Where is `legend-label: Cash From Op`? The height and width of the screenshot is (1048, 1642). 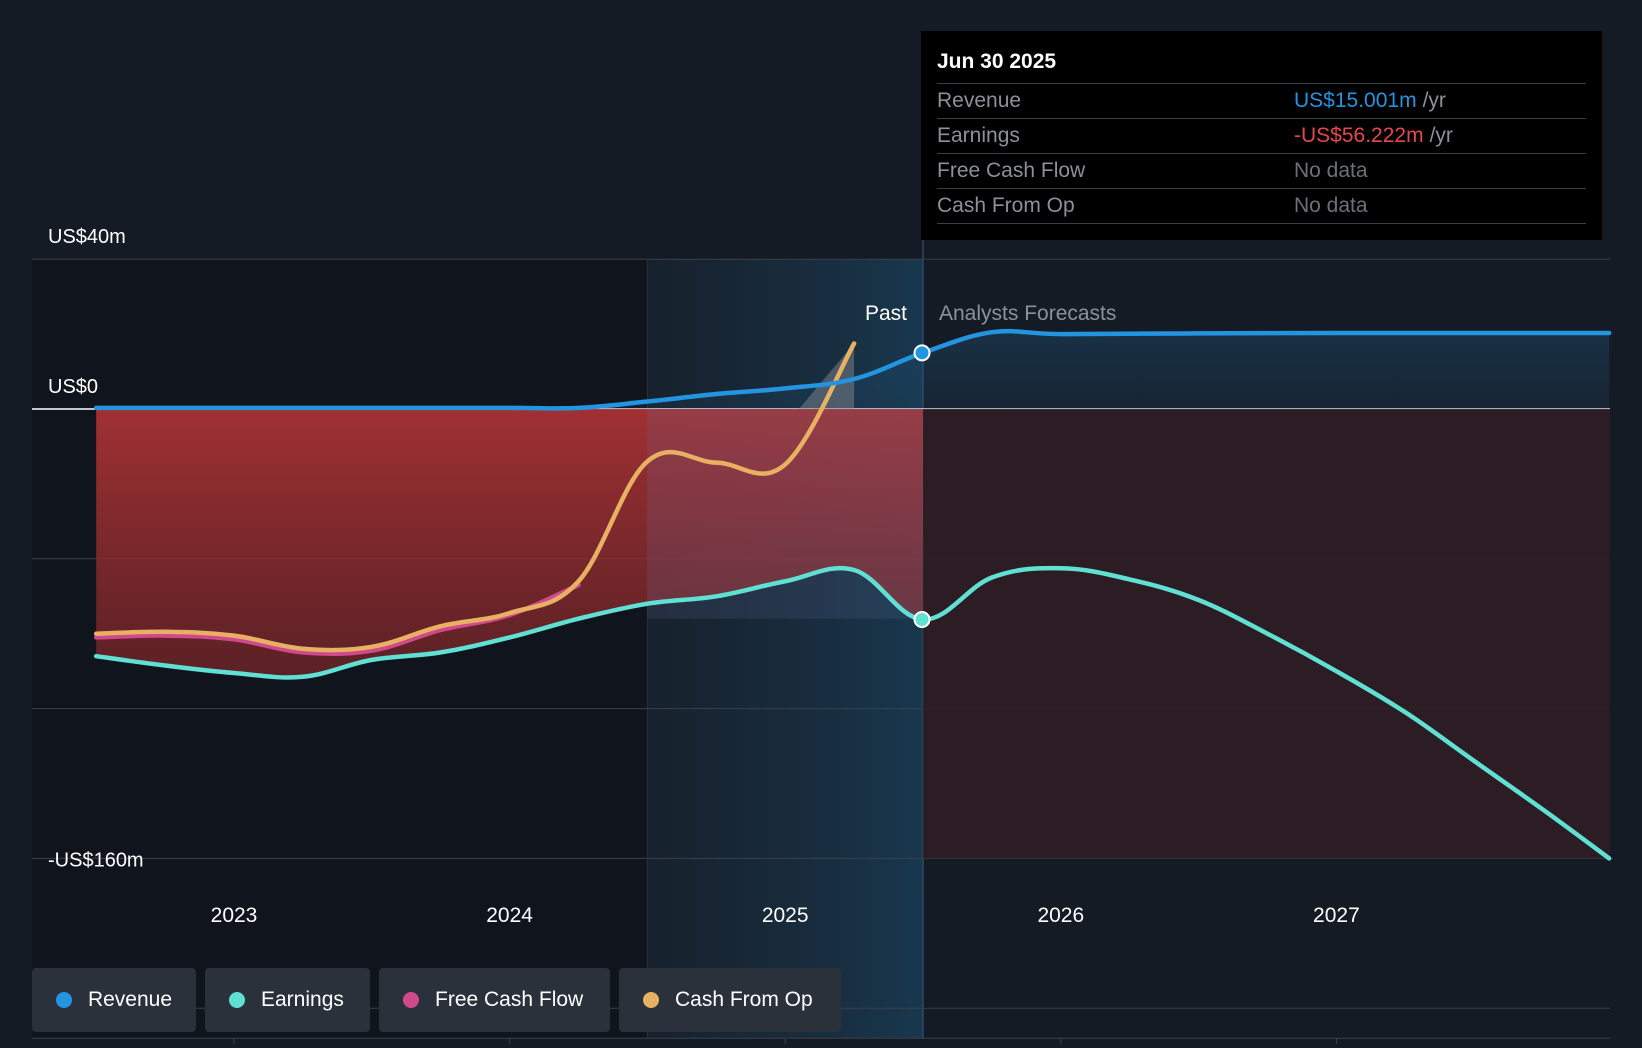 legend-label: Cash From Op is located at coordinates (744, 999).